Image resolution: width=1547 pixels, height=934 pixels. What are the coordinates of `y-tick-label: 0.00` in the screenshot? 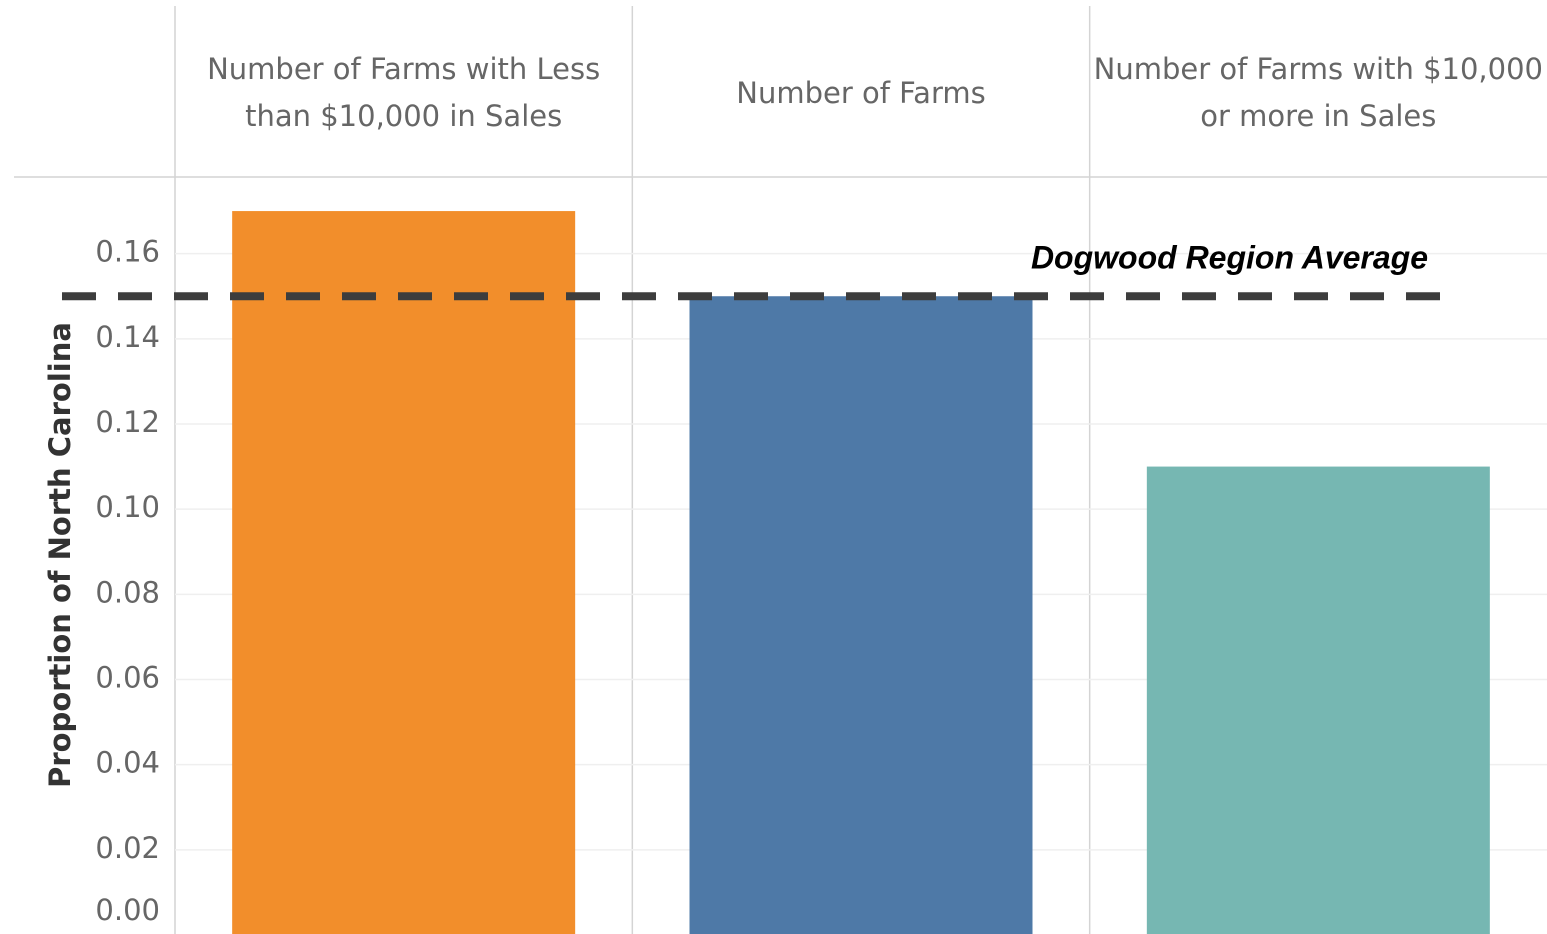 It's located at (127, 910).